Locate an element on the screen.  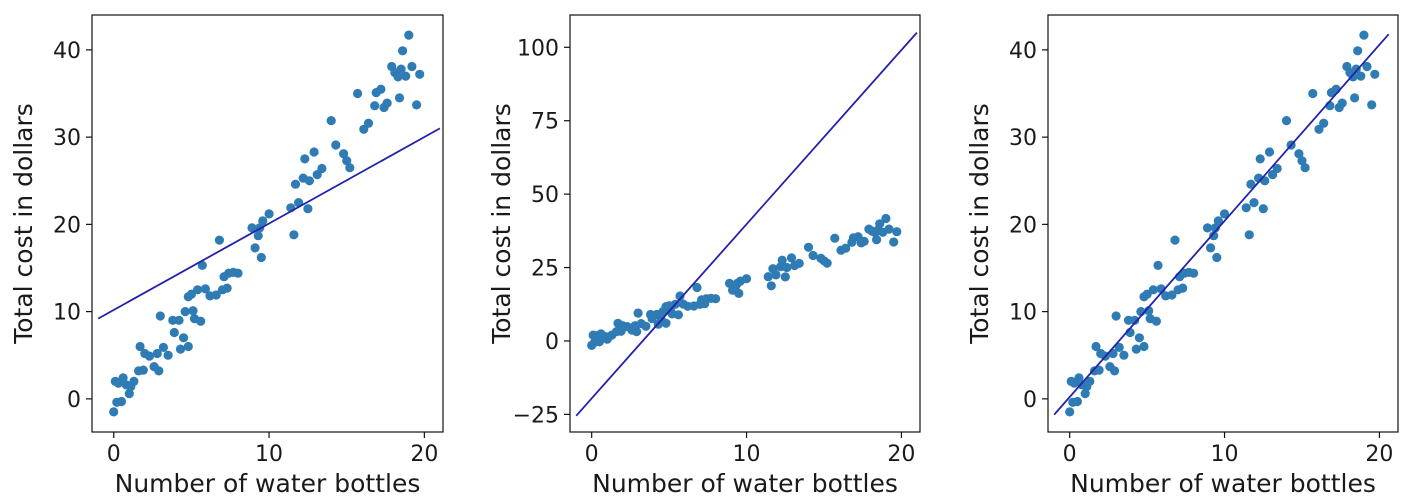
x-tick-label: 0 is located at coordinates (114, 454).